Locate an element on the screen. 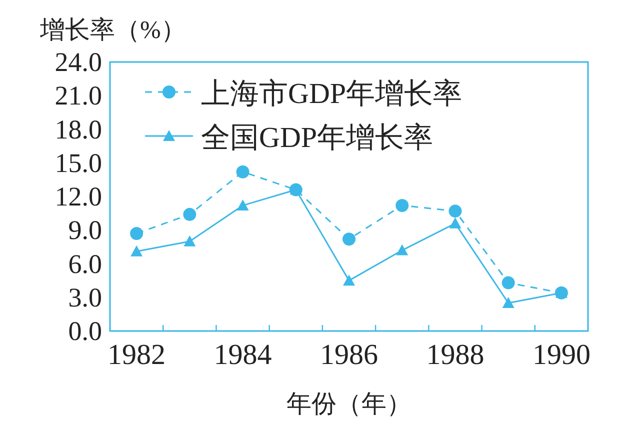  y-tick-label: 21.0 is located at coordinates (78, 95).